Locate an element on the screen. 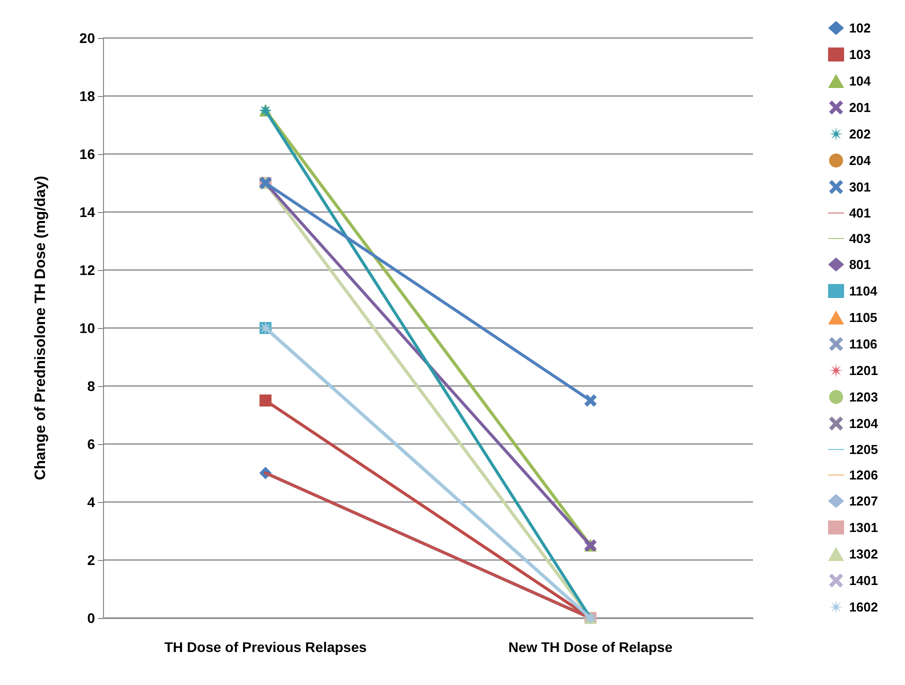 This screenshot has width=905, height=685. y-tick-label: 18 is located at coordinates (87, 96).